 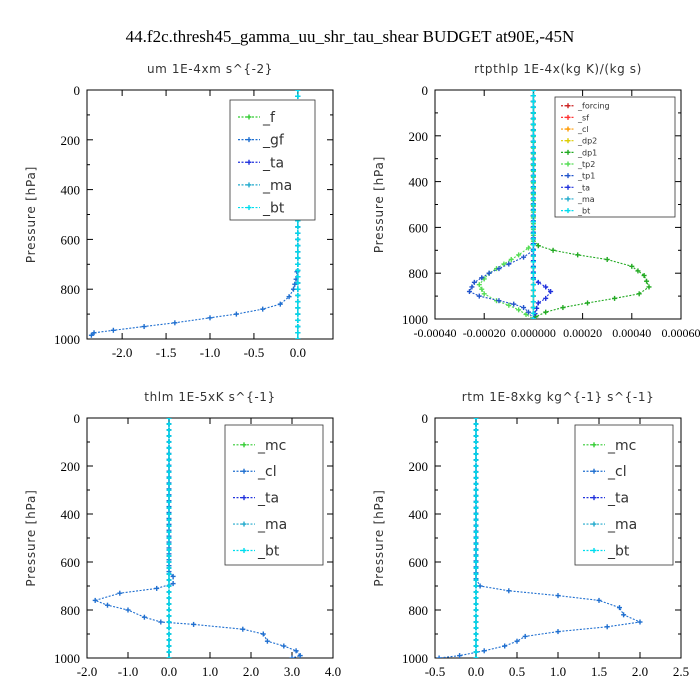 I want to click on panel-title: thlm 1E-5xK s^{-1}, so click(x=209, y=397).